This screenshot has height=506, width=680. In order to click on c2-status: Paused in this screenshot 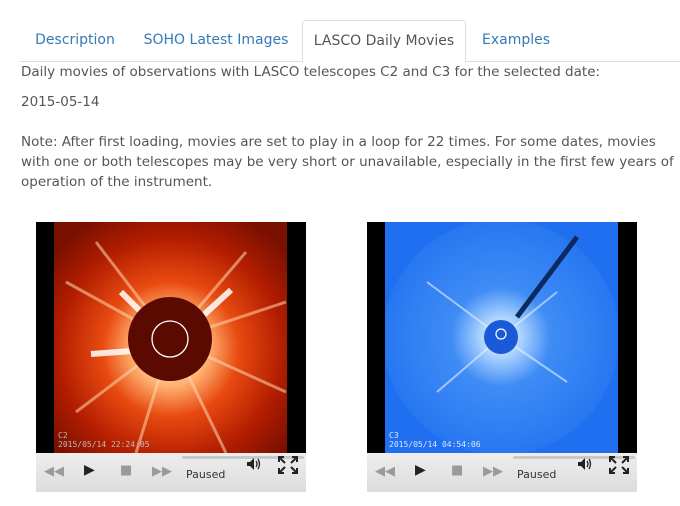, I will do `click(206, 474)`.